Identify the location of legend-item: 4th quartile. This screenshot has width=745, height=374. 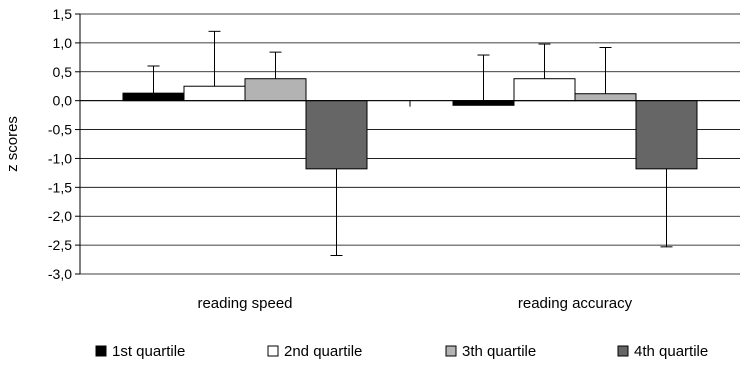
(662, 351).